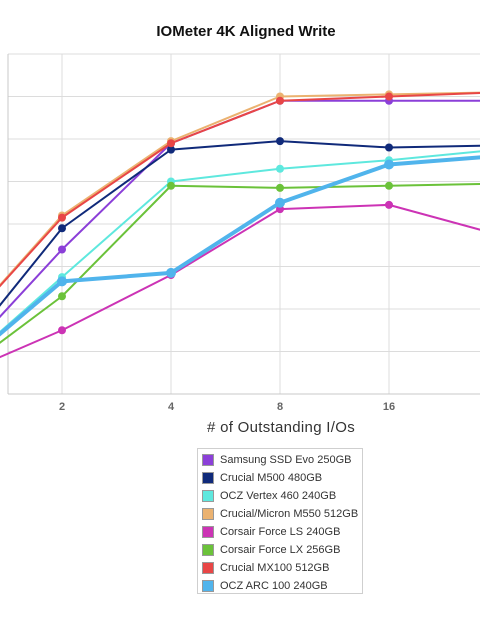 The width and height of the screenshot is (480, 626). Describe the element at coordinates (280, 407) in the screenshot. I see `x-tick-label: 8` at that location.